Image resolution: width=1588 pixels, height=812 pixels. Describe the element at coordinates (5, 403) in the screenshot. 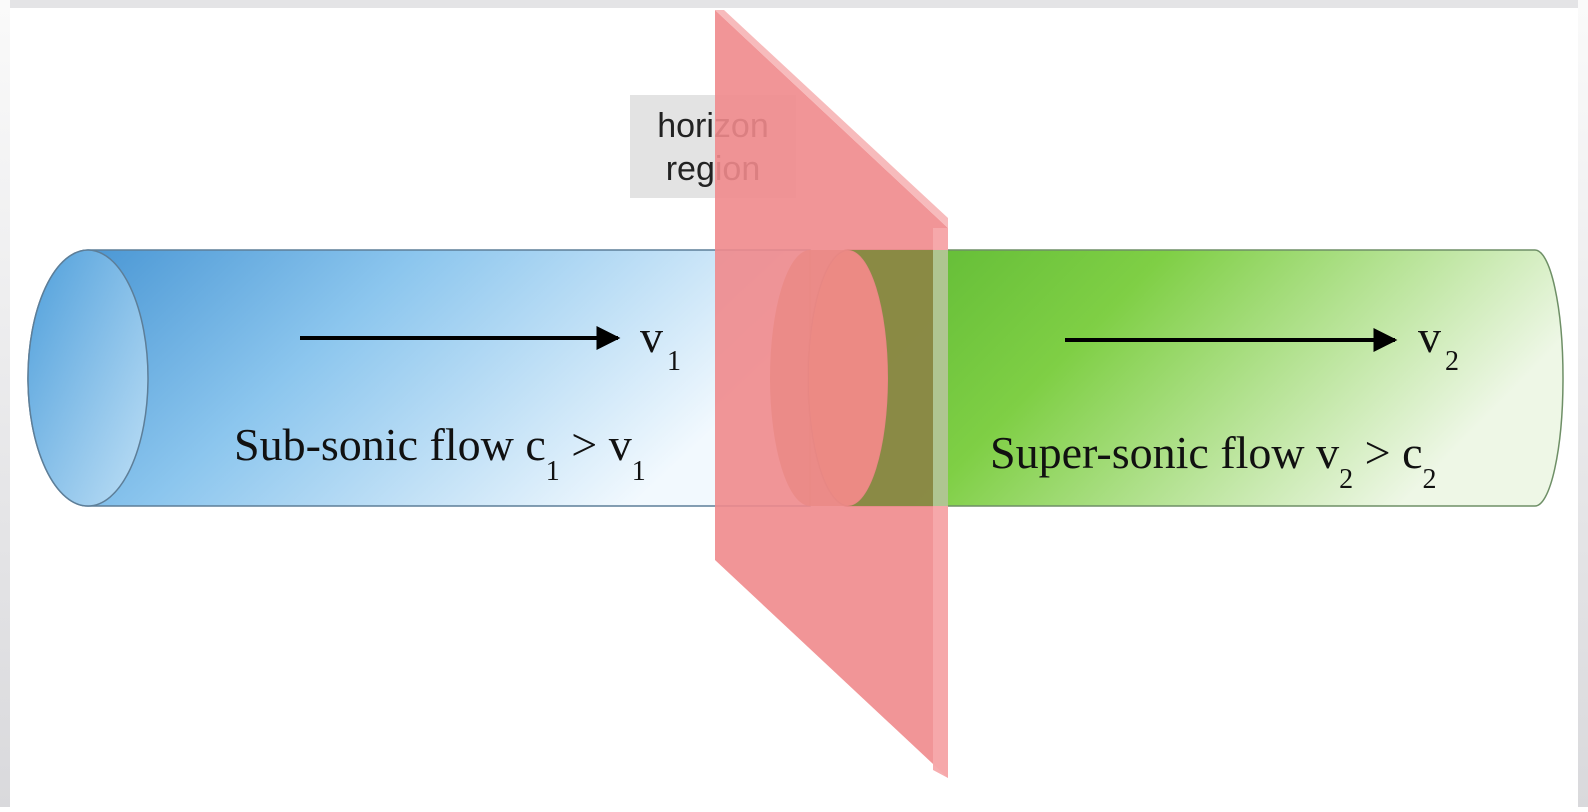

I see `frame-left` at that location.